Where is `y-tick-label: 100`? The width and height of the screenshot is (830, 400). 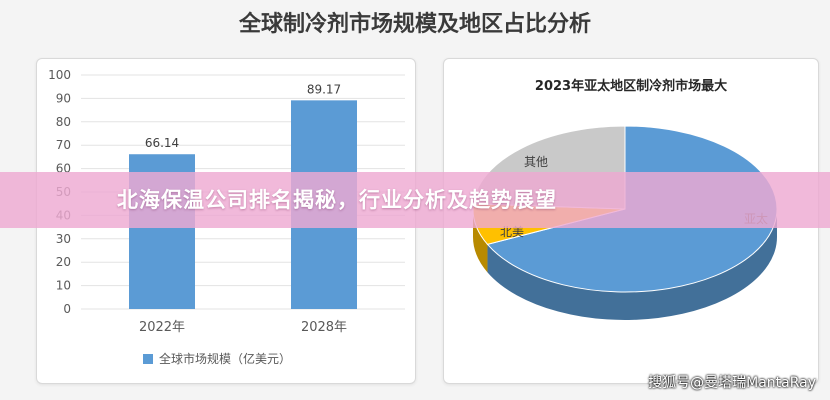 y-tick-label: 100 is located at coordinates (59, 75).